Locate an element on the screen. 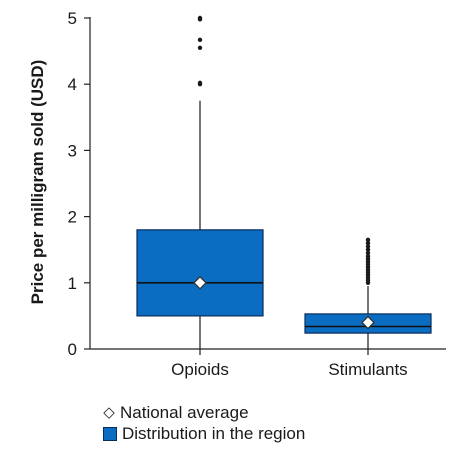  legend-label-distribution: Distribution in the region is located at coordinates (214, 433).